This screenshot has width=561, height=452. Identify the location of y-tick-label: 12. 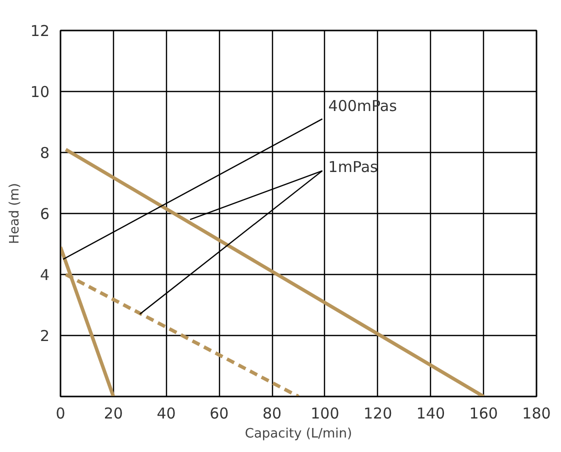
(40, 31).